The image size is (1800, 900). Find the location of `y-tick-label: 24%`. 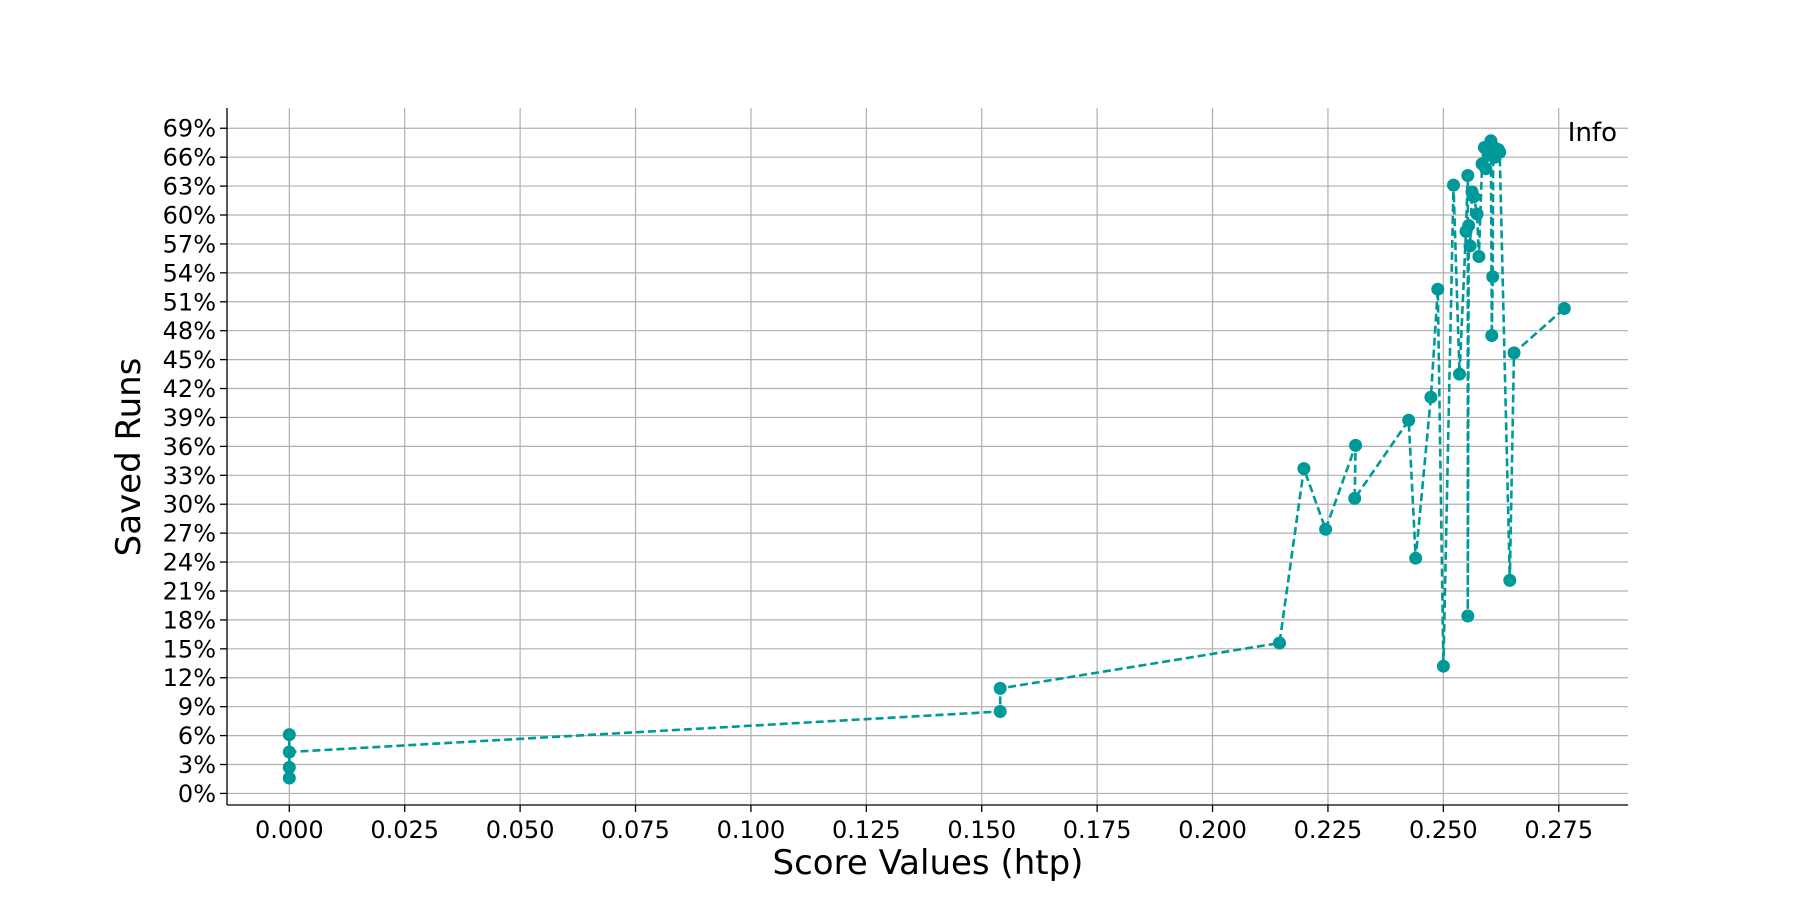

y-tick-label: 24% is located at coordinates (189, 563).